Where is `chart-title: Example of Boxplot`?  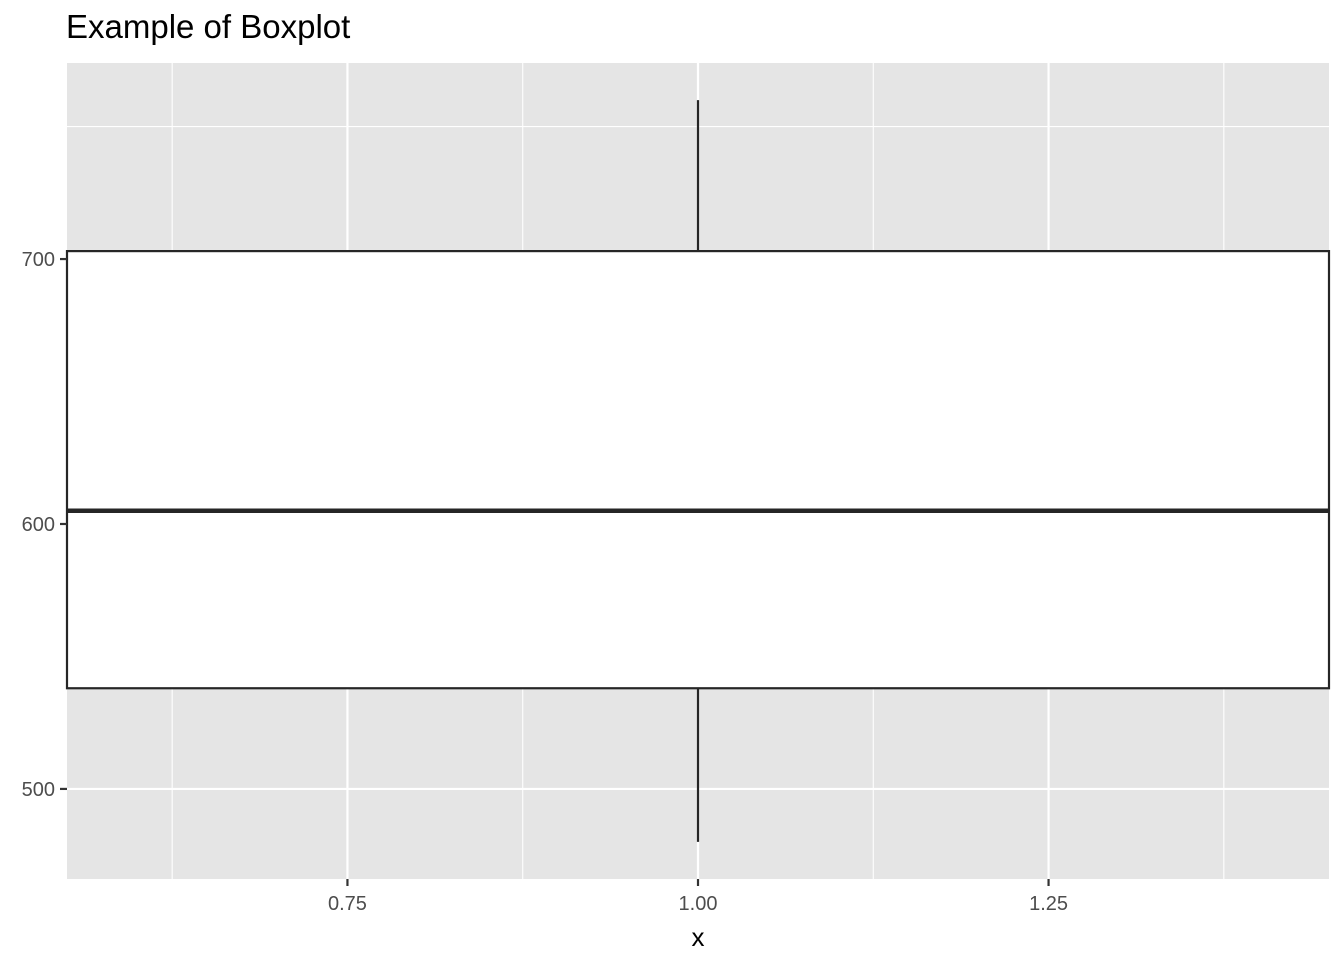 chart-title: Example of Boxplot is located at coordinates (208, 26).